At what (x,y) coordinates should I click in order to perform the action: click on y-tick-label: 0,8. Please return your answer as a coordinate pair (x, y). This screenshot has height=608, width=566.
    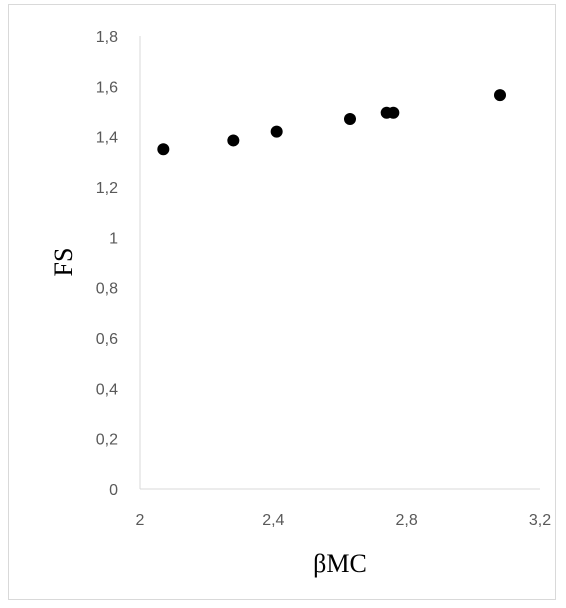
    Looking at the image, I should click on (107, 289).